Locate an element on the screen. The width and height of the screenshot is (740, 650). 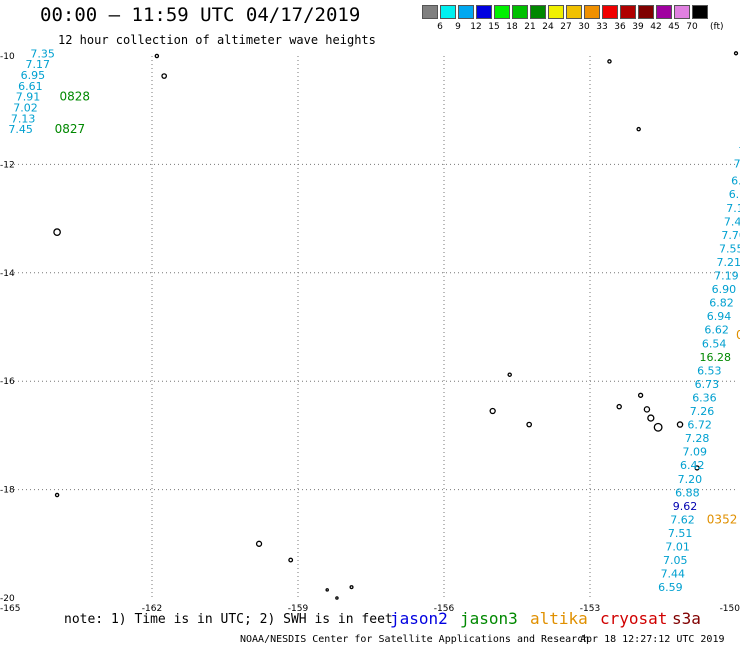
wave-height-label: 6.73 is located at coordinates (707, 384).